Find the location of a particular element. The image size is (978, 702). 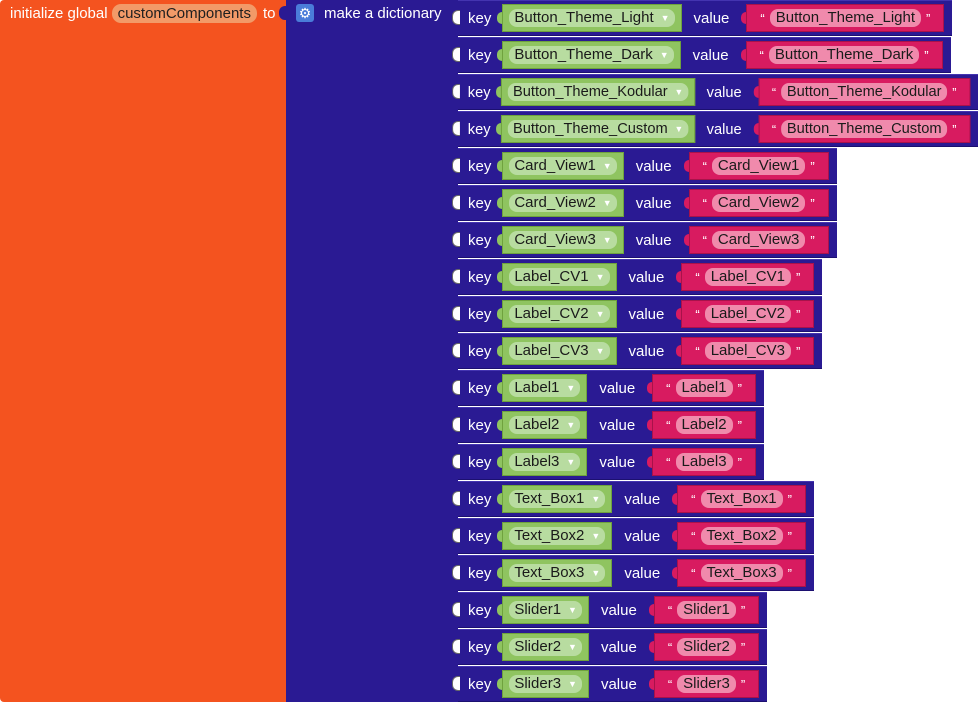

text-value-field: Card_View3 is located at coordinates (758, 240).